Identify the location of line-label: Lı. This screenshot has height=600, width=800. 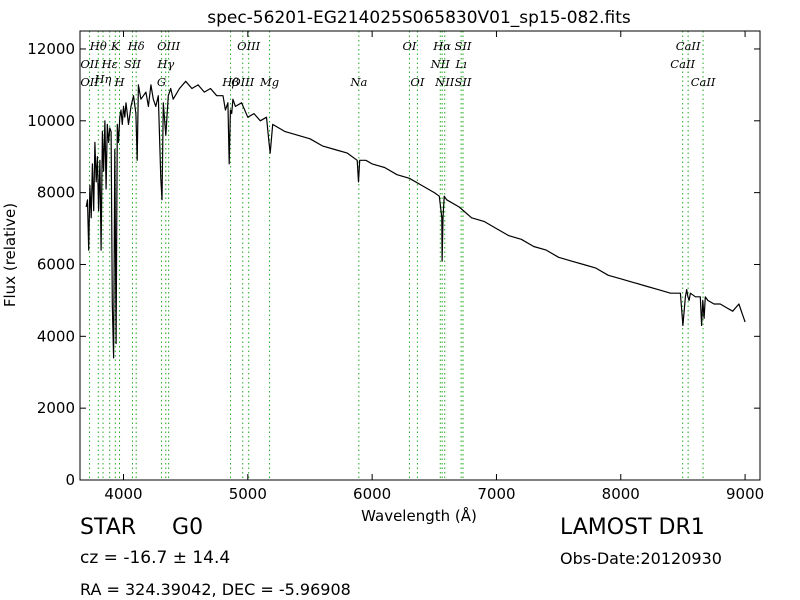
(460, 64).